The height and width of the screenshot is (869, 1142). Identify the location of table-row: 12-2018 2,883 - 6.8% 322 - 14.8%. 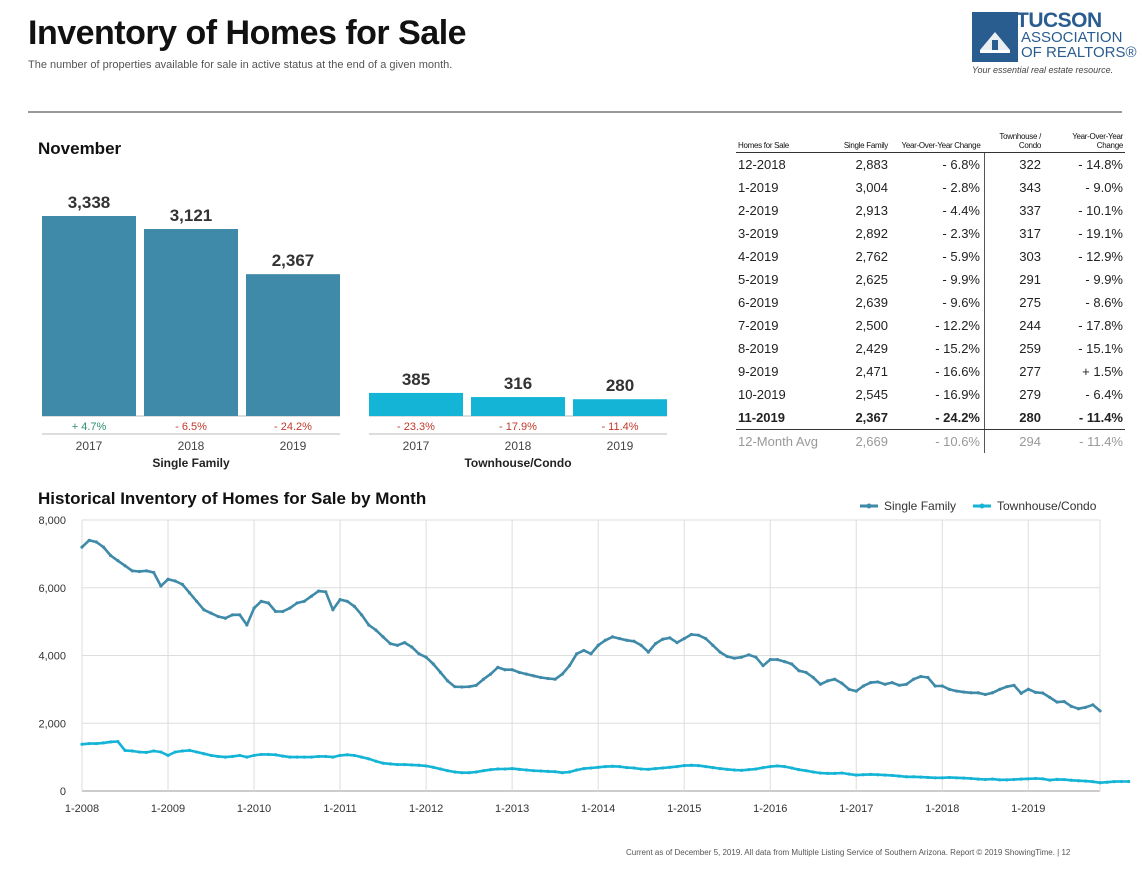
(930, 164).